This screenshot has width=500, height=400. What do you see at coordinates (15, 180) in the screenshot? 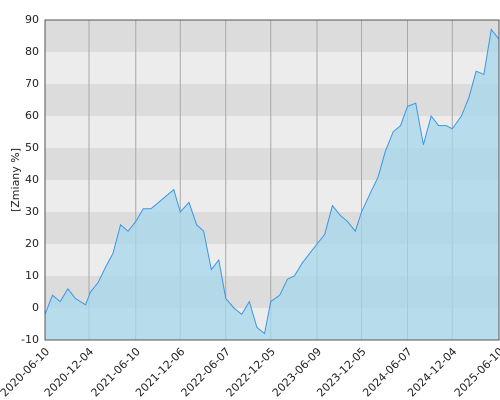
I see `y-axis-label: [Zmiany %]` at bounding box center [15, 180].